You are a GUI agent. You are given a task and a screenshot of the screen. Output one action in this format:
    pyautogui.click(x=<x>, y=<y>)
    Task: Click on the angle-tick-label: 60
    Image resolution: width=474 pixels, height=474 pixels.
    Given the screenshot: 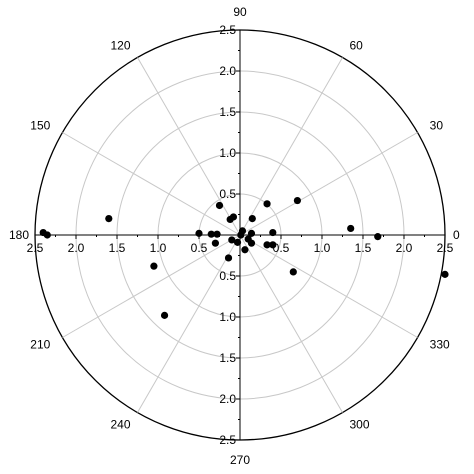 What is the action you would take?
    pyautogui.click(x=357, y=45)
    